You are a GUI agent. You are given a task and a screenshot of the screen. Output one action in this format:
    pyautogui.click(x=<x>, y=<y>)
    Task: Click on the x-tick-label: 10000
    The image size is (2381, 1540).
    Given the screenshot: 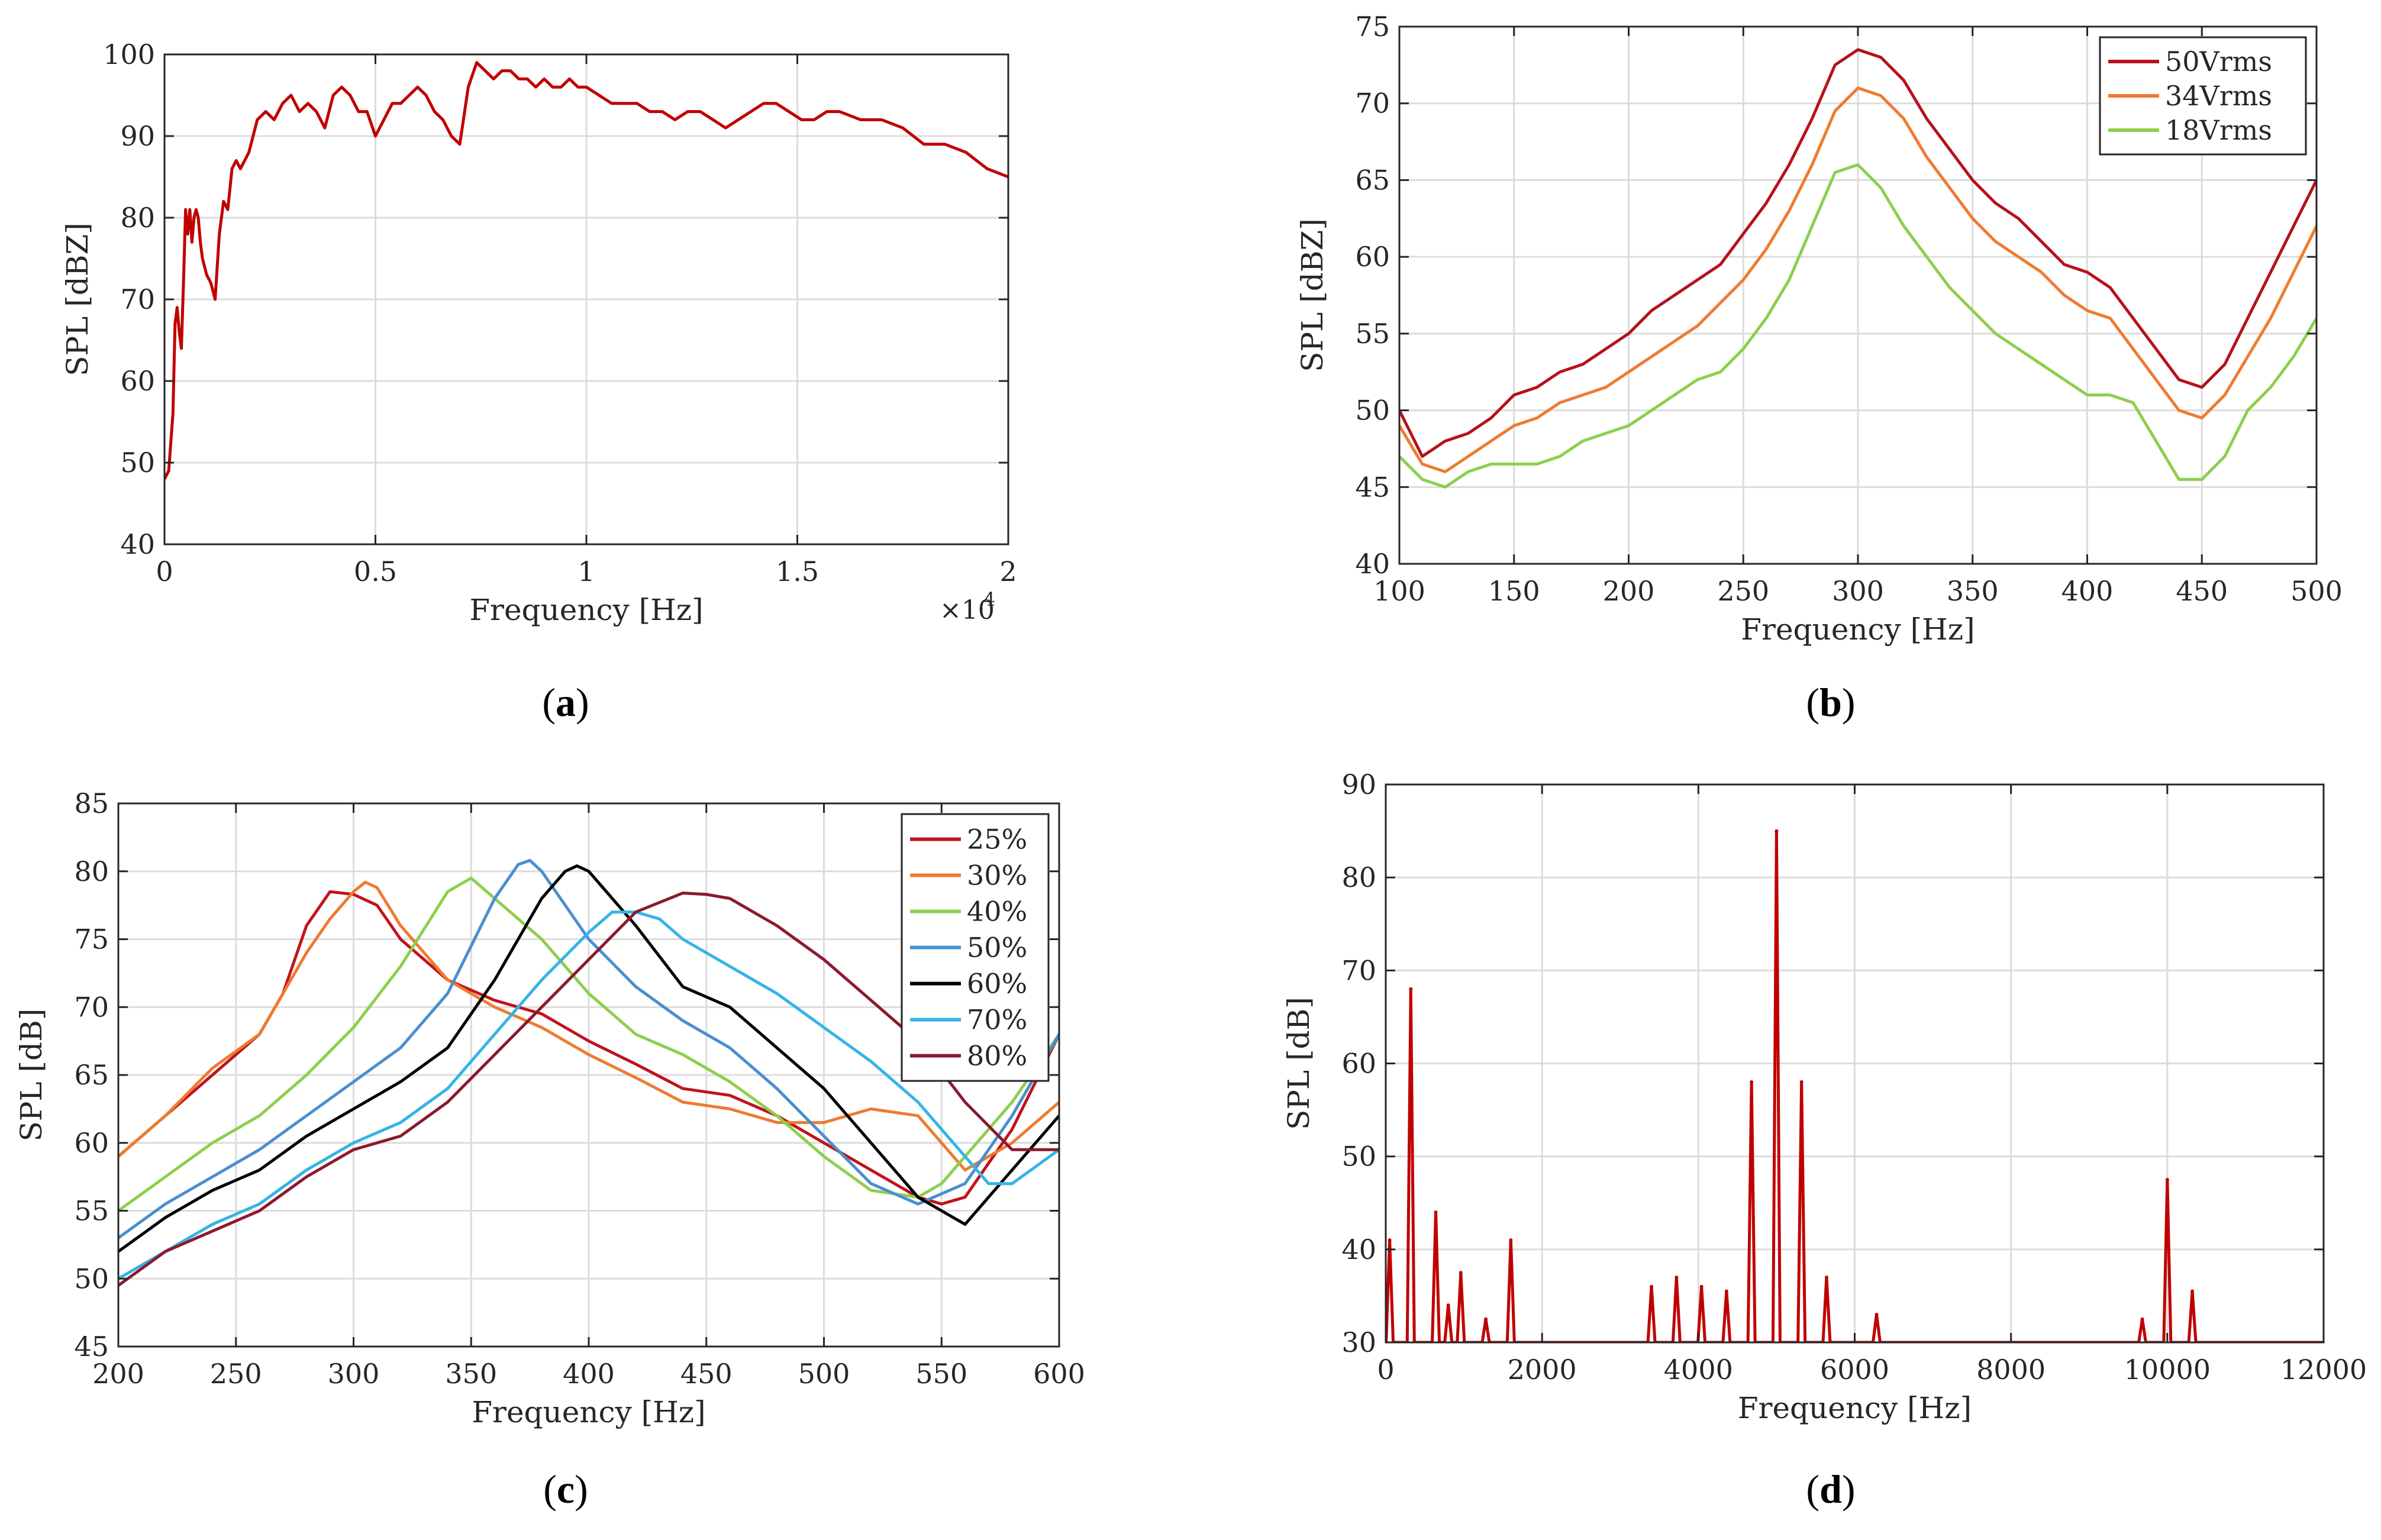 What is the action you would take?
    pyautogui.click(x=2167, y=1370)
    